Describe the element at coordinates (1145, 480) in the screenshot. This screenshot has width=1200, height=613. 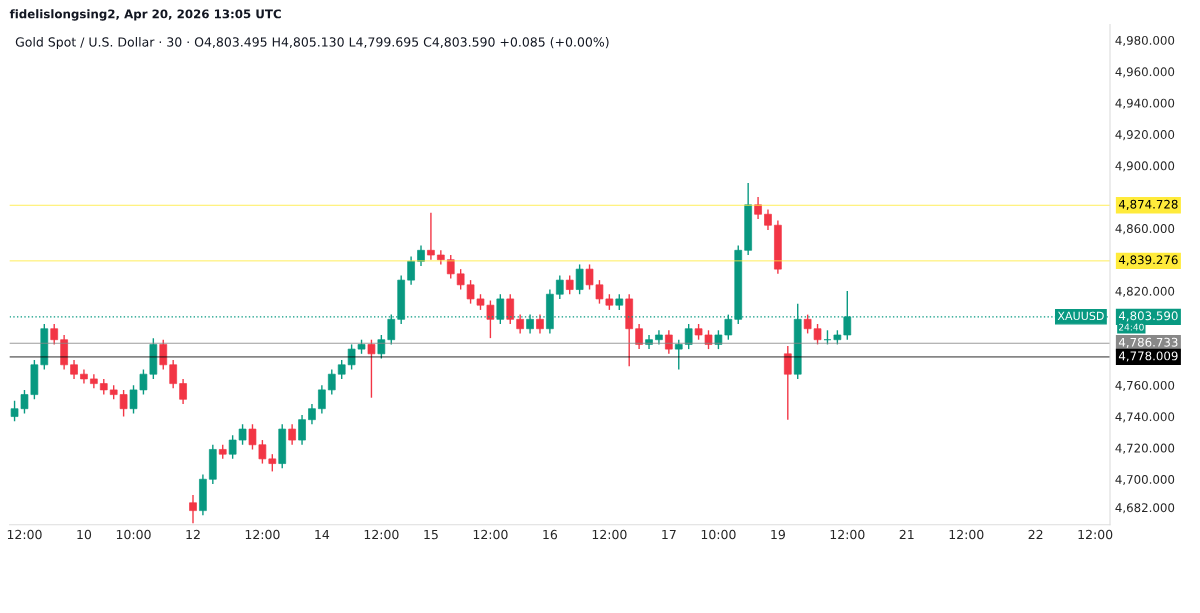
I see `y-tick-label: 4,700.000` at that location.